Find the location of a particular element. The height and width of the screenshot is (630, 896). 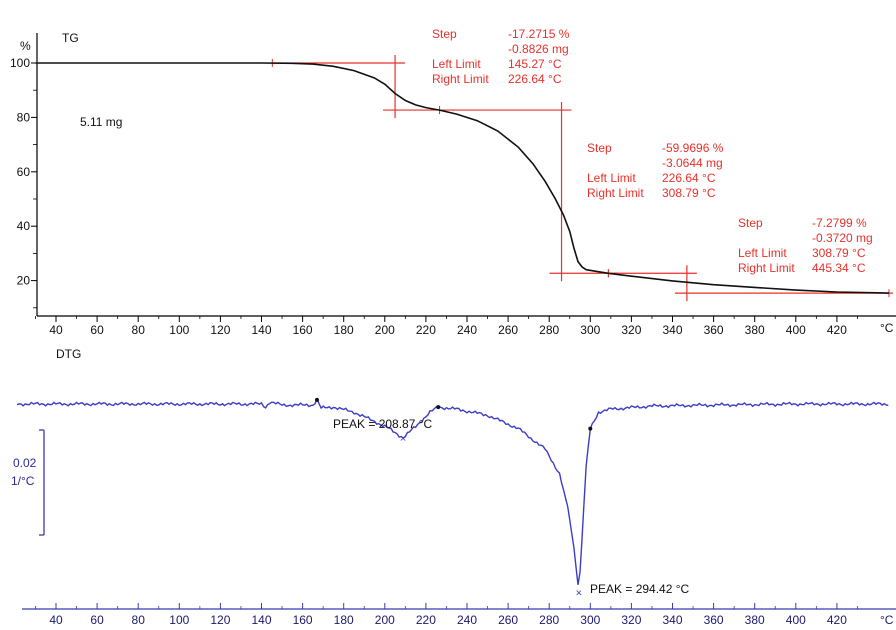

dtg-x-tick-label: 360 is located at coordinates (714, 620).